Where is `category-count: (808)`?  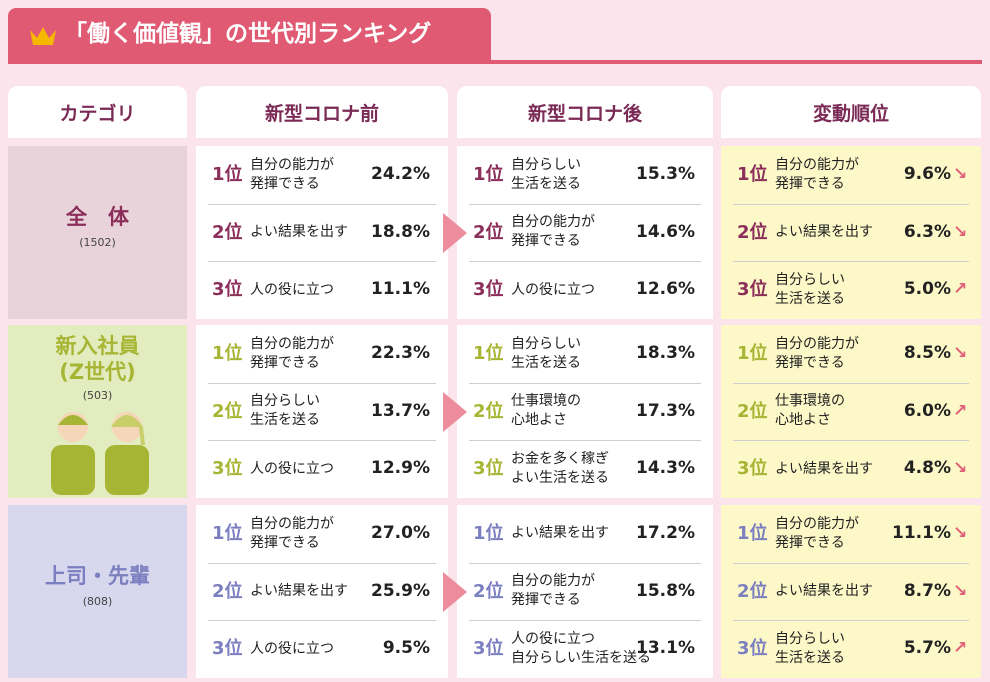 category-count: (808) is located at coordinates (97, 601).